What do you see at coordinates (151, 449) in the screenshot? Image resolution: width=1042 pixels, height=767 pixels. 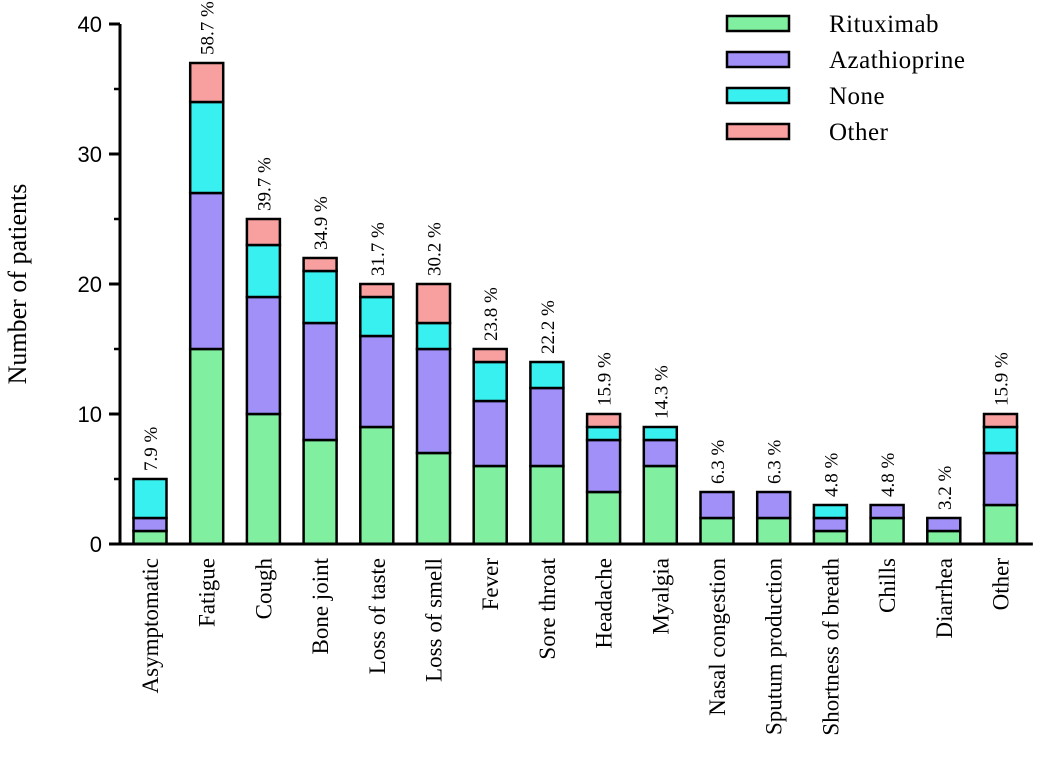 I see `percent-label-asymptomatic: 7.9 %` at bounding box center [151, 449].